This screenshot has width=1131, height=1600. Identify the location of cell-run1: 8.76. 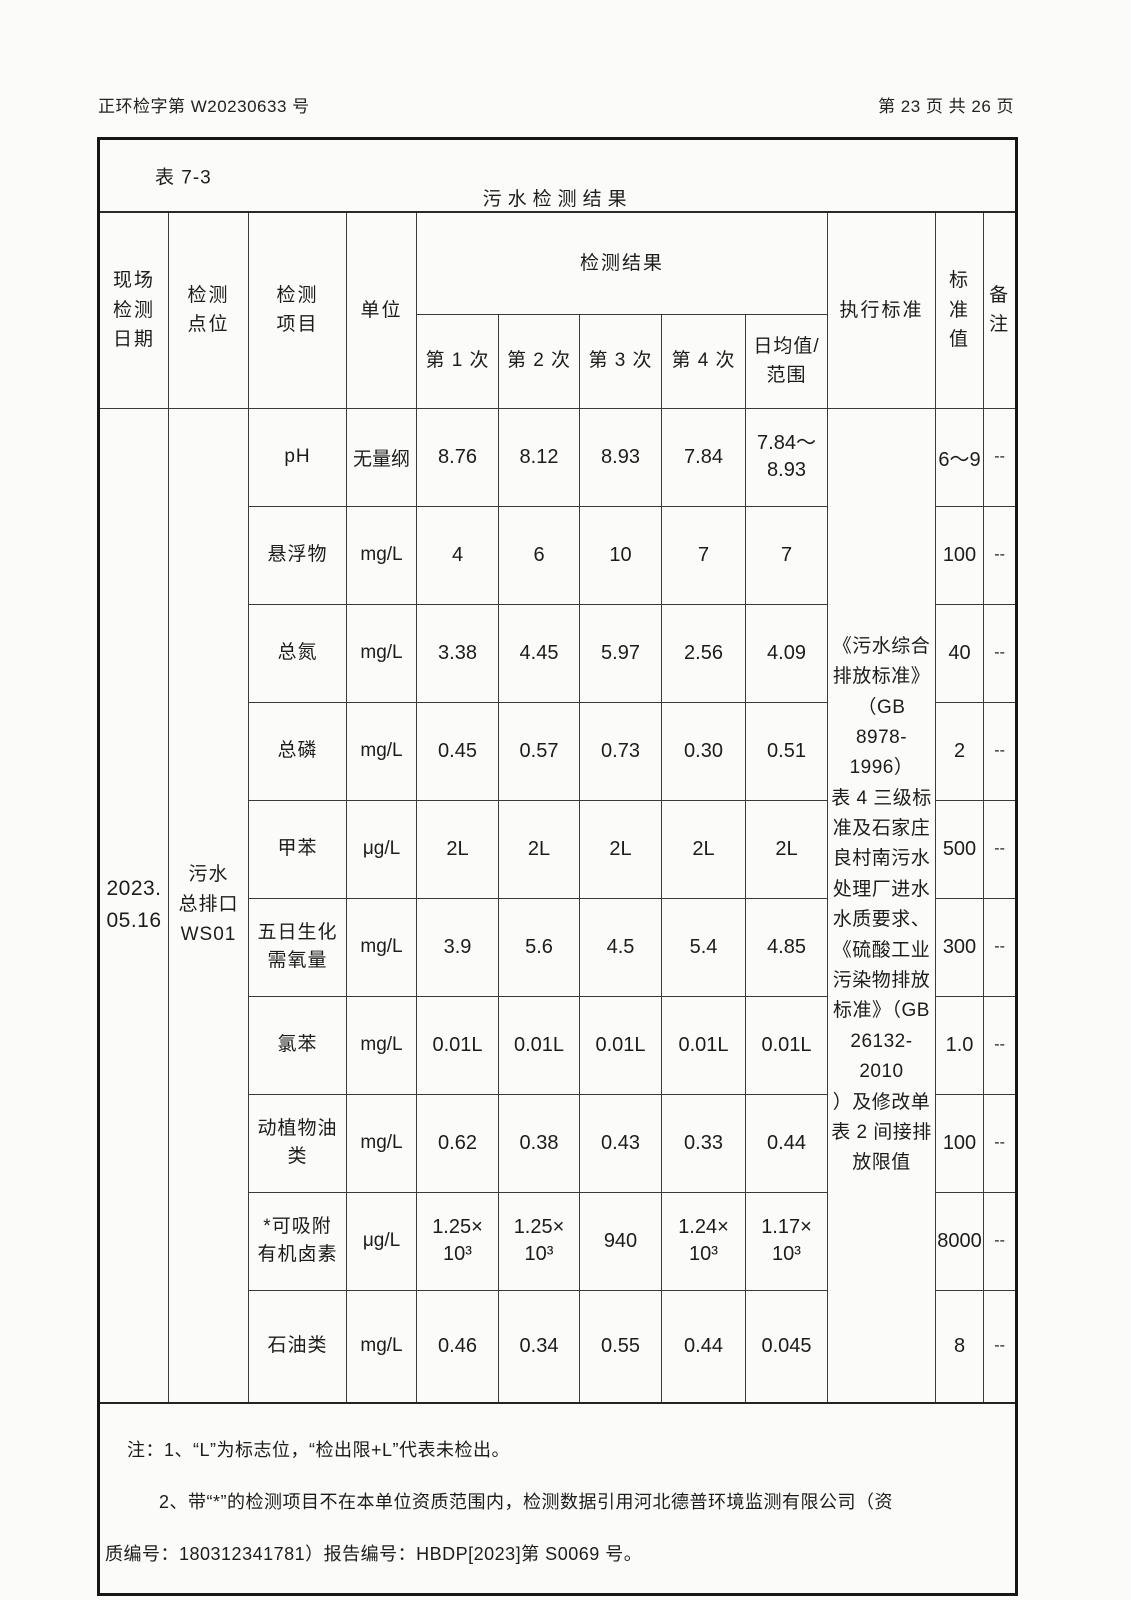
(457, 457).